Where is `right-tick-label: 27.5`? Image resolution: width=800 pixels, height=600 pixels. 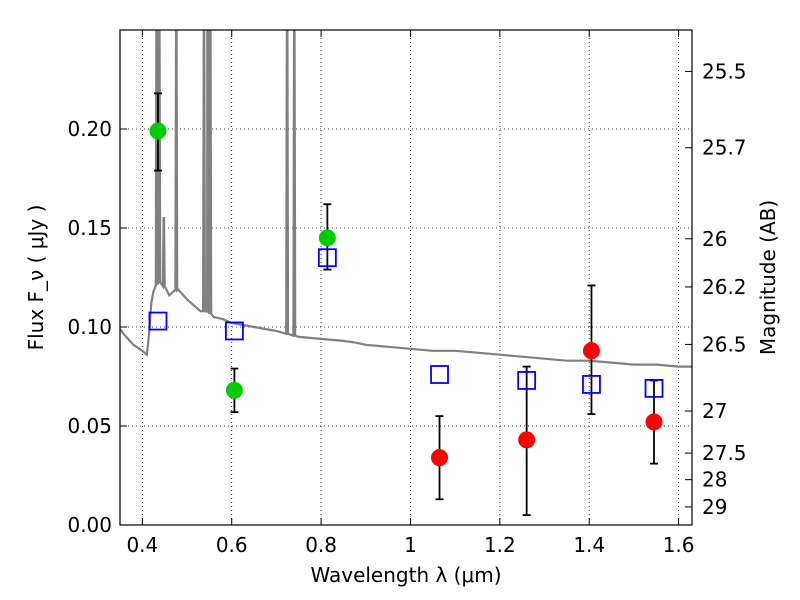 right-tick-label: 27.5 is located at coordinates (724, 453).